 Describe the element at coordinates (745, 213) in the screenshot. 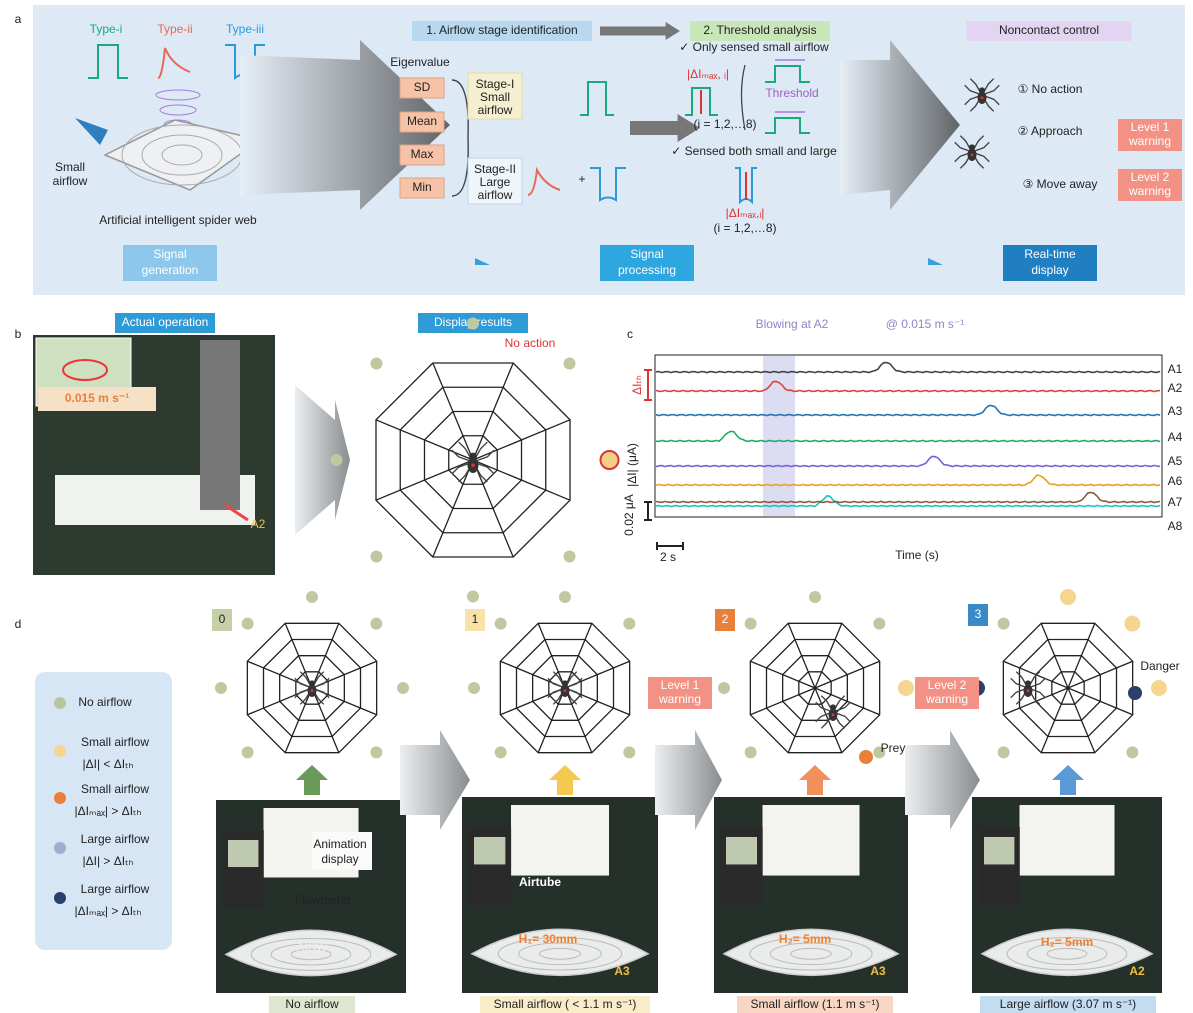

I see `label: |ΔIₘₐₓ,ᵢ|` at that location.